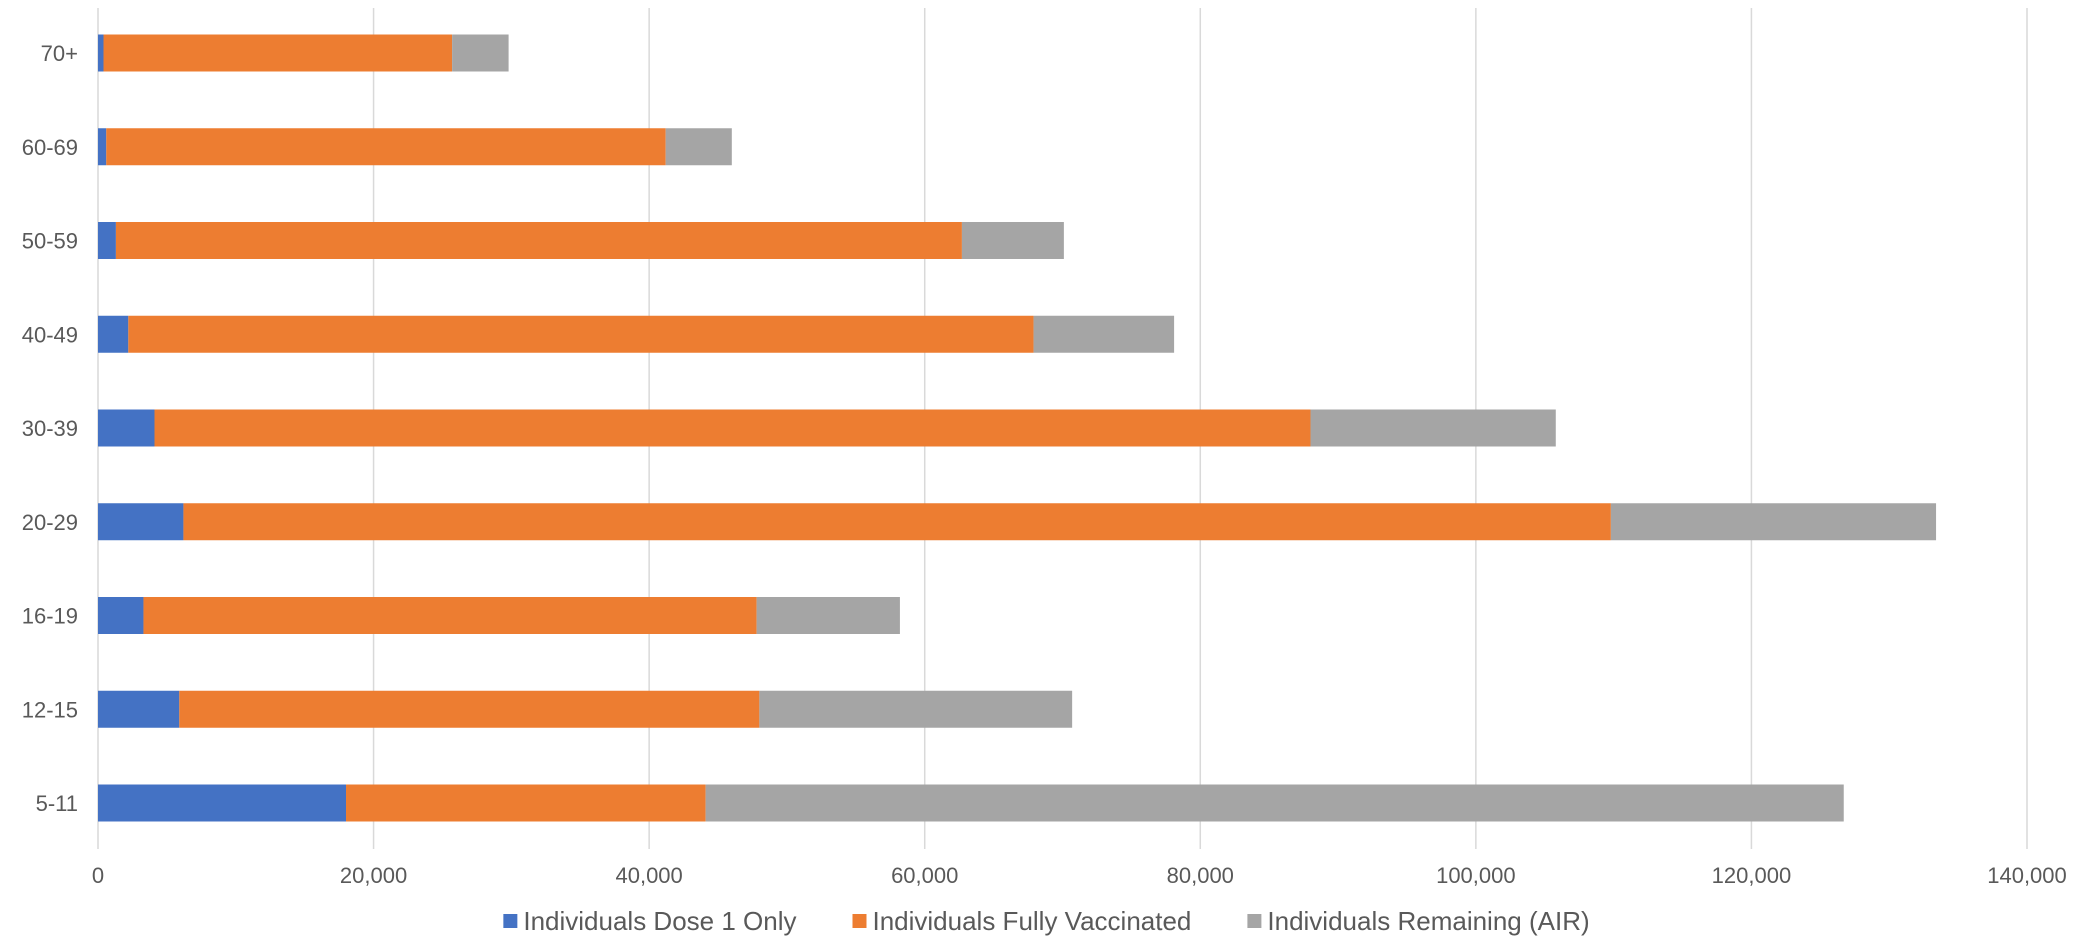 The image size is (2093, 952). Describe the element at coordinates (924, 875) in the screenshot. I see `x-tick-label: 60,000` at that location.